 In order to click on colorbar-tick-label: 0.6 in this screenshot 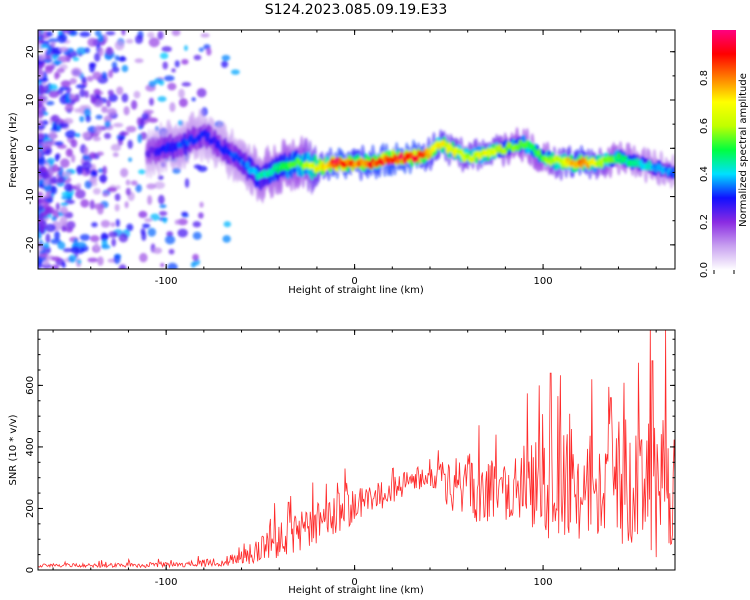, I will do `click(704, 126)`.